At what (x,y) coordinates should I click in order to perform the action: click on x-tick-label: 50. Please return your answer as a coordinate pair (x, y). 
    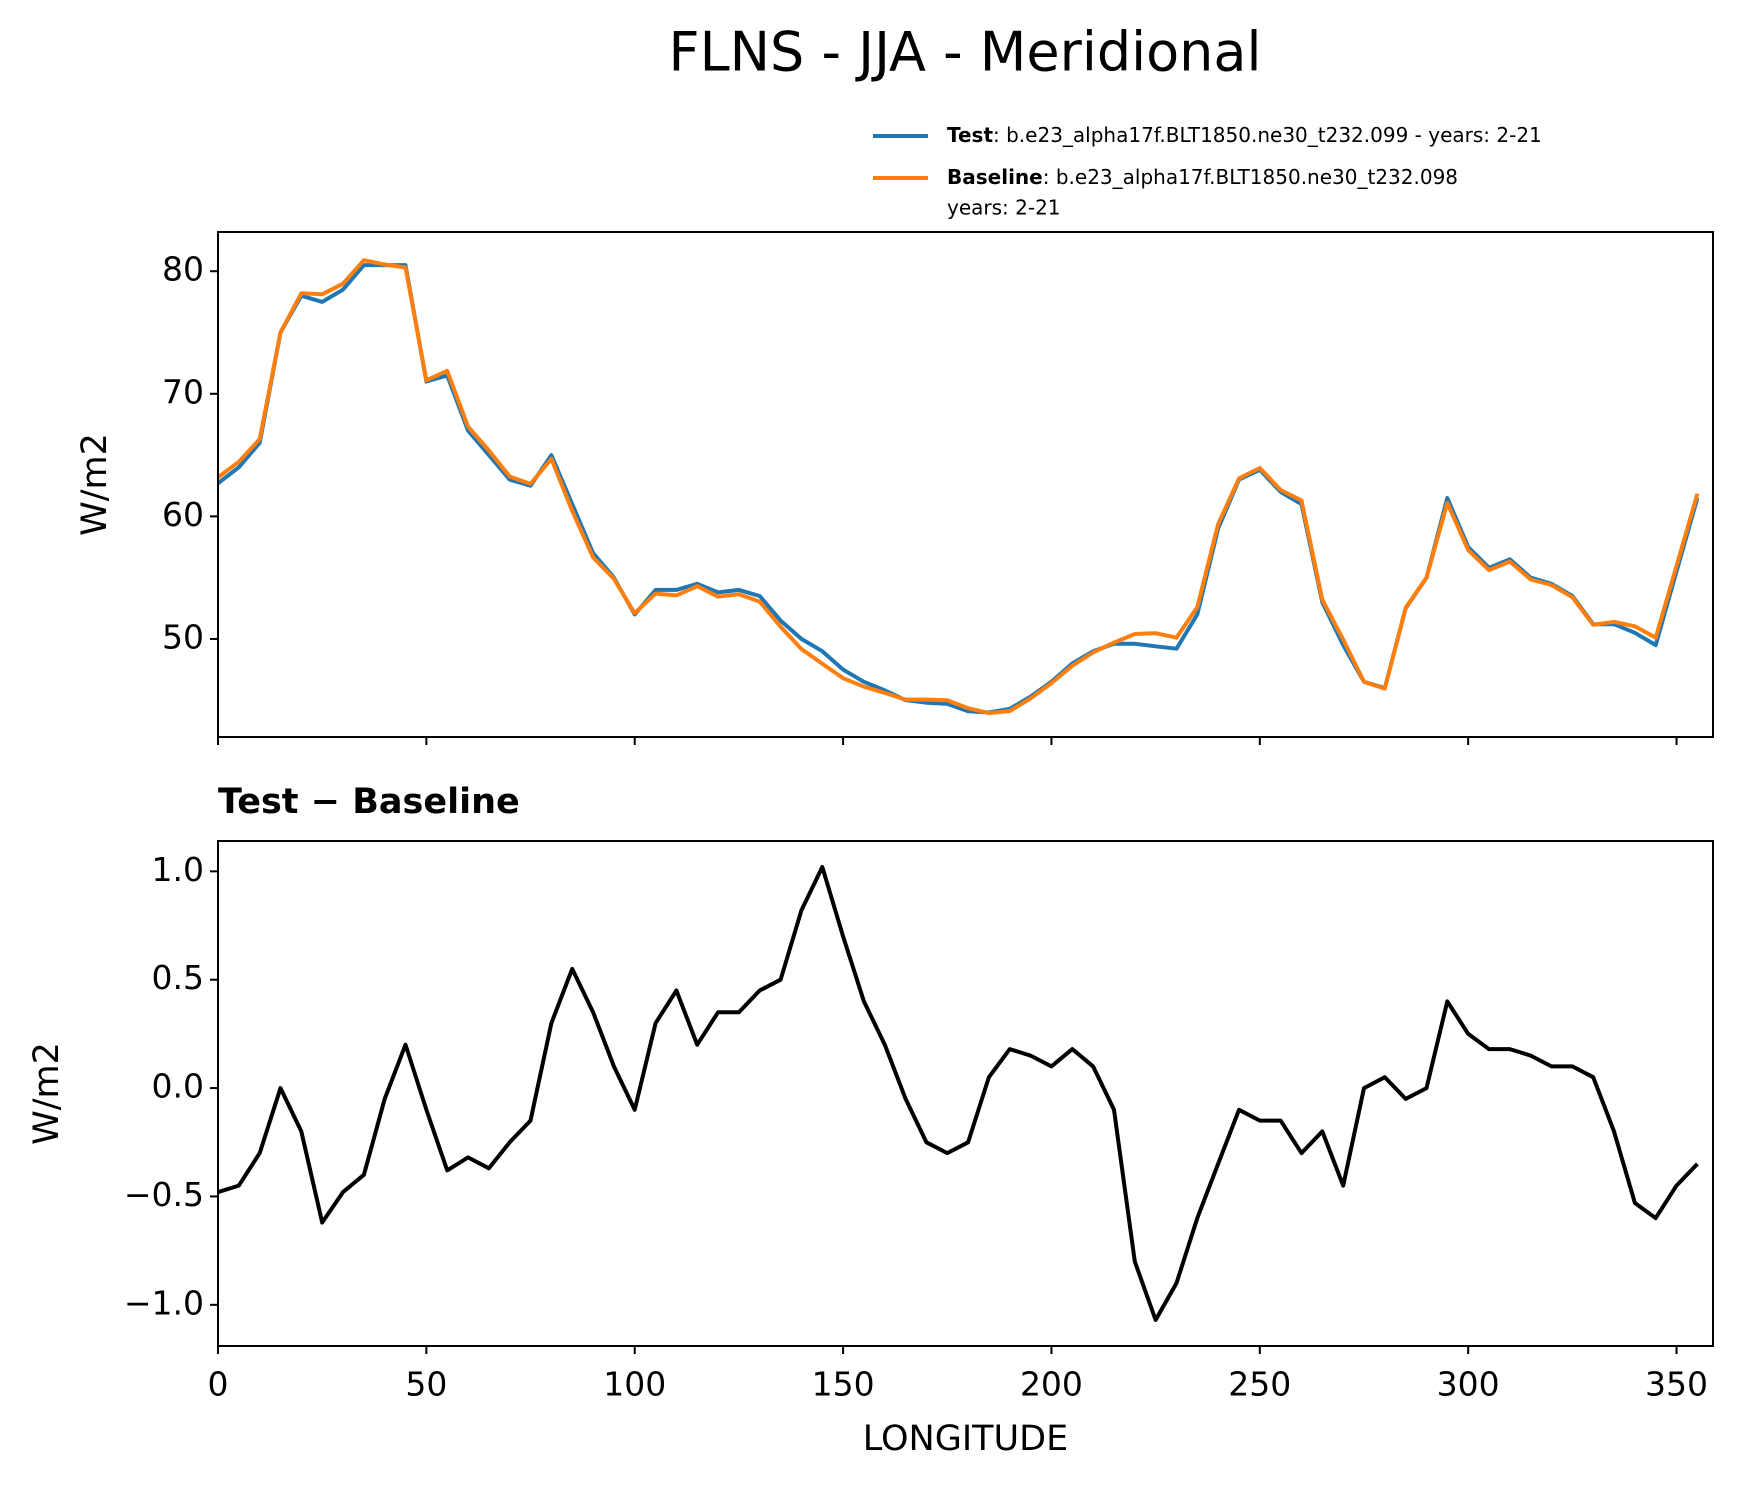
    Looking at the image, I should click on (426, 1384).